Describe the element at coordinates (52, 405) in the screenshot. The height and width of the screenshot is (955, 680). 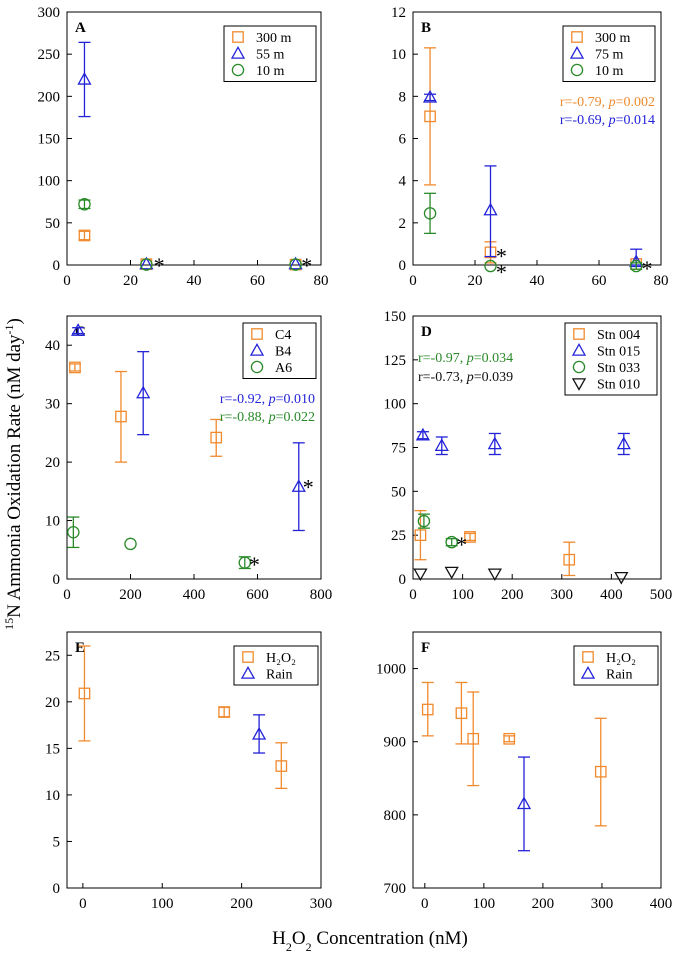
I see `y-tick-label: 30` at that location.